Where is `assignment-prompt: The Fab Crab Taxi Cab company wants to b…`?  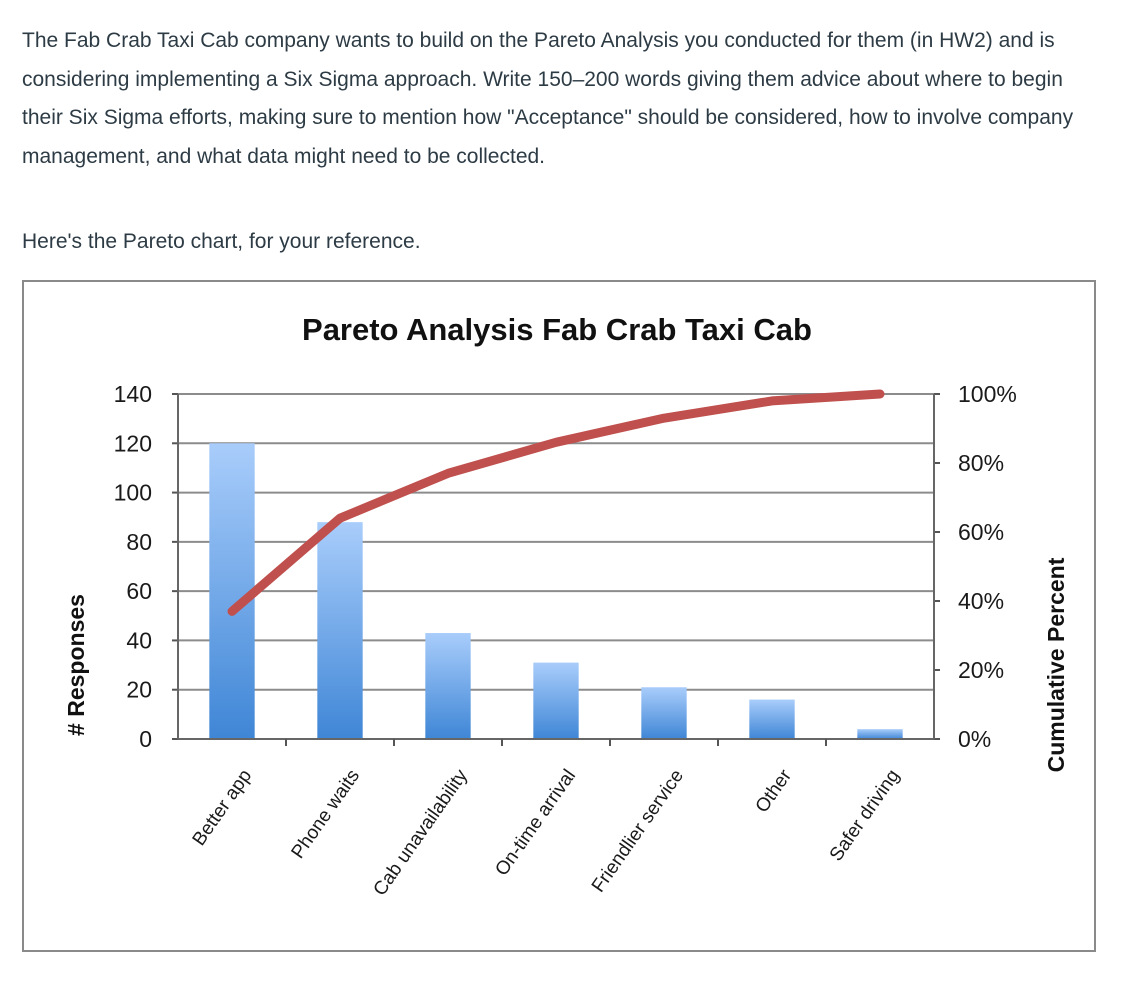
assignment-prompt: The Fab Crab Taxi Cab company wants to b… is located at coordinates (548, 98).